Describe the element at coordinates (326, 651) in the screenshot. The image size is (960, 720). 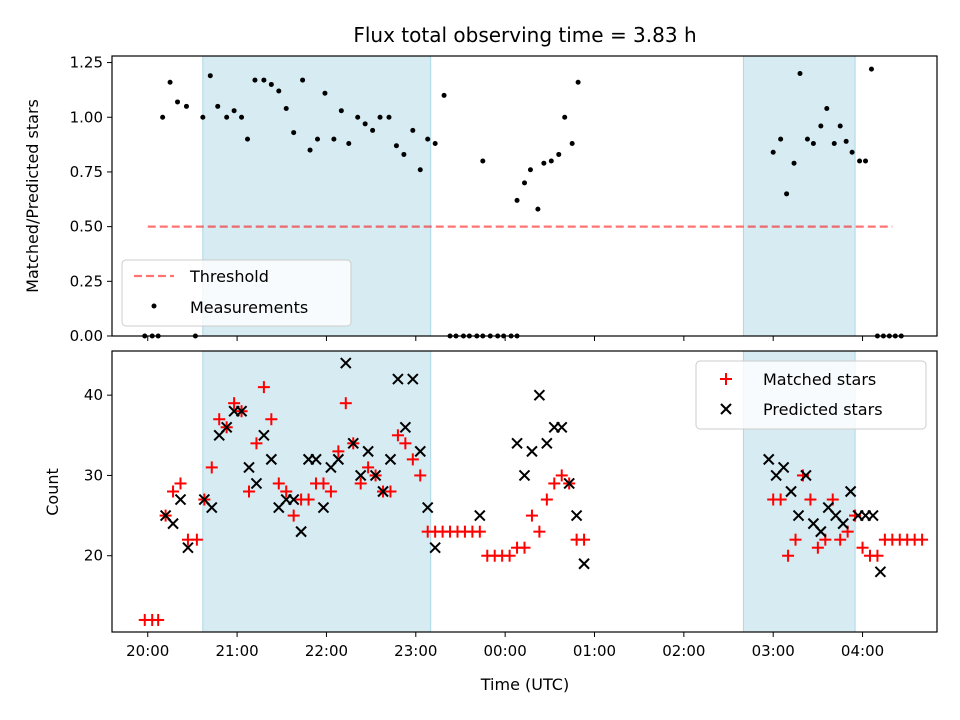
I see `x-tick-label: 22:00` at that location.